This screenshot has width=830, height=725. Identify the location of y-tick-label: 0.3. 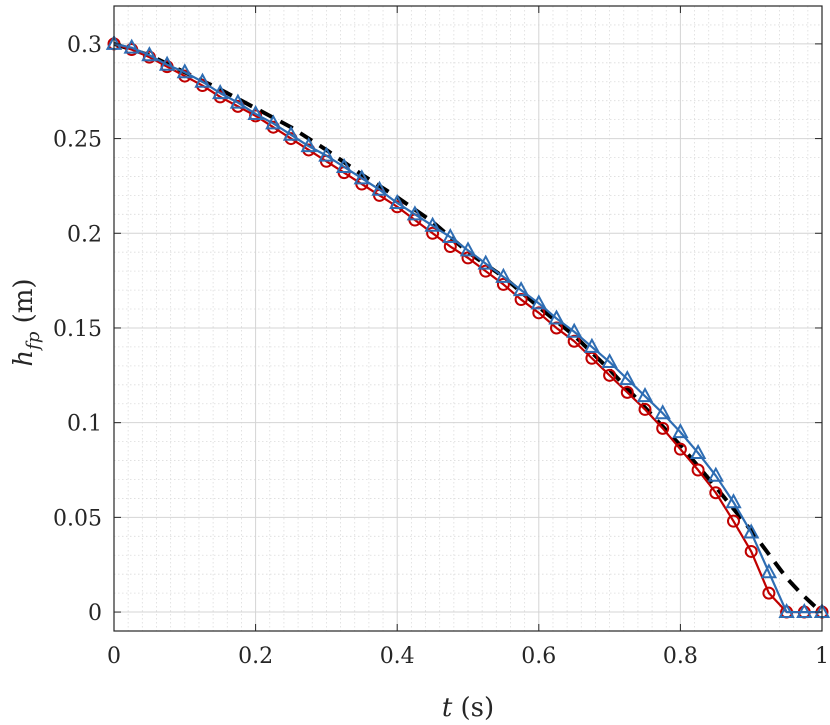
(84, 45).